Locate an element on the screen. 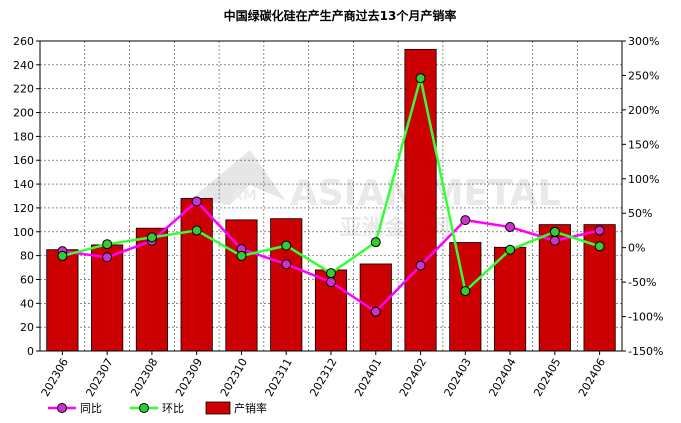  watermark-logo-icon is located at coordinates (237, 177).